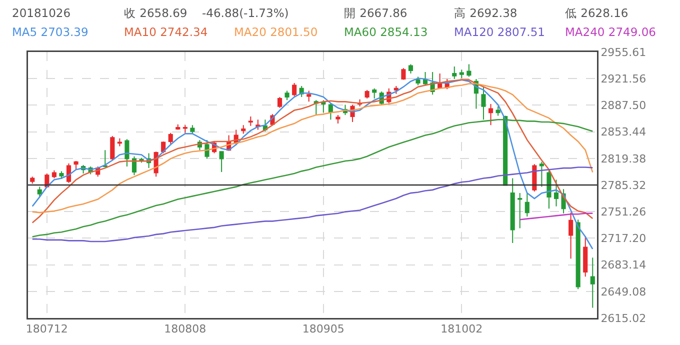  What do you see at coordinates (623, 52) in the screenshot?
I see `y-tick-label: 2955.61` at bounding box center [623, 52].